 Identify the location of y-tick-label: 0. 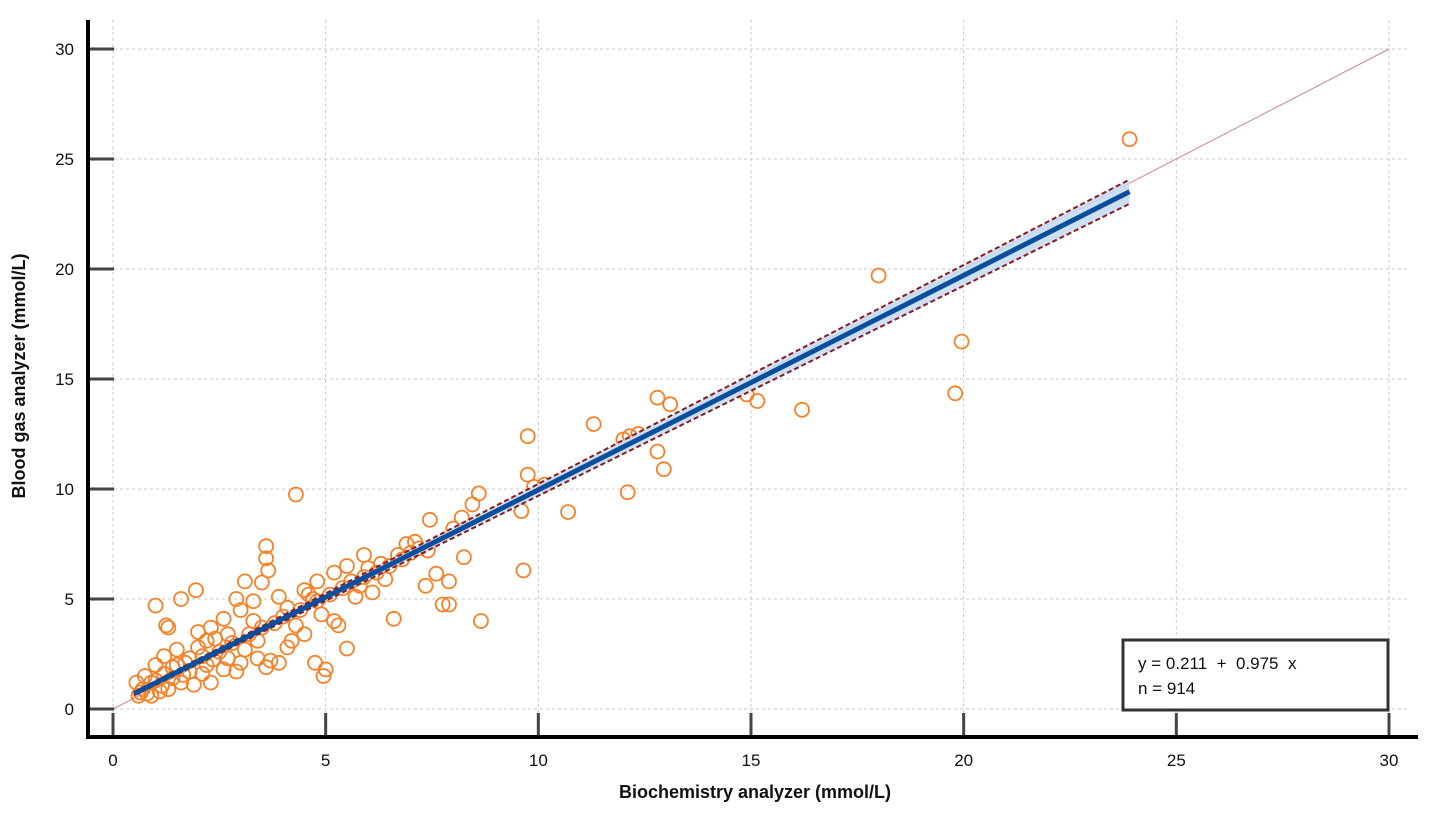
(69, 709).